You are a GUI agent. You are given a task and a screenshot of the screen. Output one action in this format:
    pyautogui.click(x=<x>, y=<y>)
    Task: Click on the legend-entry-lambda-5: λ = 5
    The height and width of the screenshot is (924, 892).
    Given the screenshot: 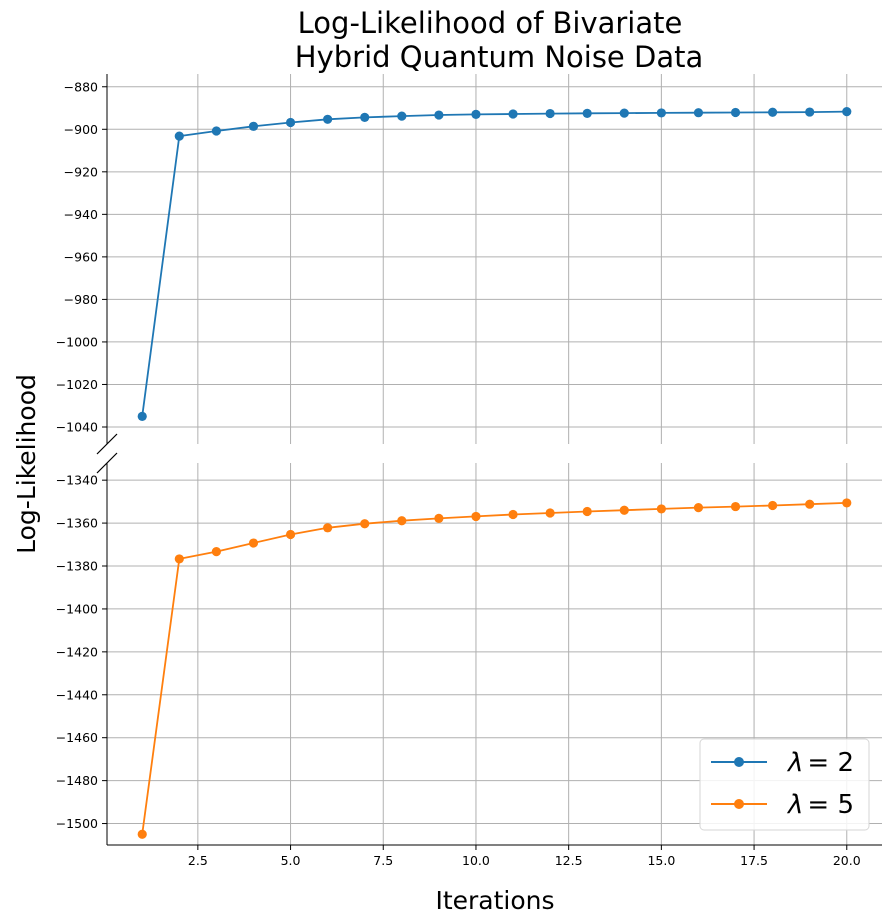 What is the action you would take?
    pyautogui.click(x=782, y=805)
    